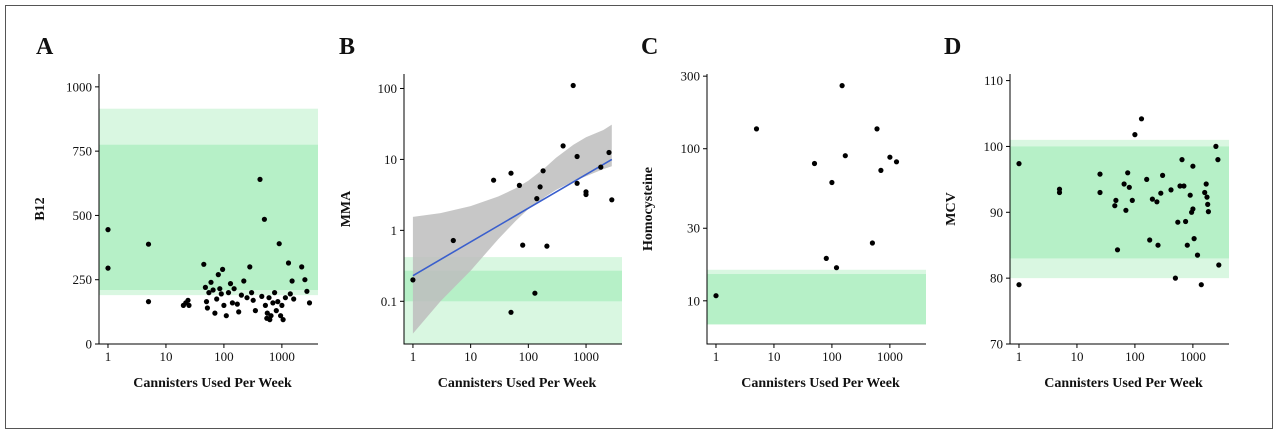 This screenshot has height=436, width=1280. I want to click on panel-letter: B, so click(347, 47).